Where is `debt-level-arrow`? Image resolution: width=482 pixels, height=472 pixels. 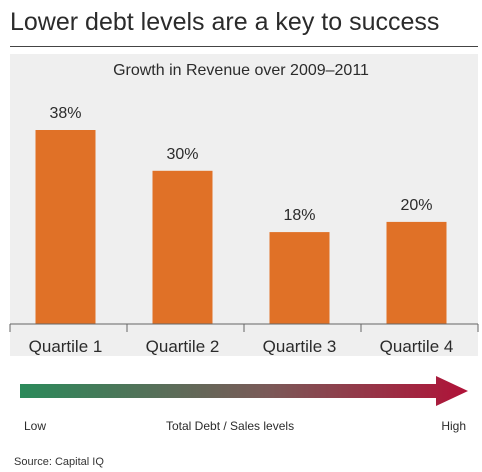 debt-level-arrow is located at coordinates (244, 391).